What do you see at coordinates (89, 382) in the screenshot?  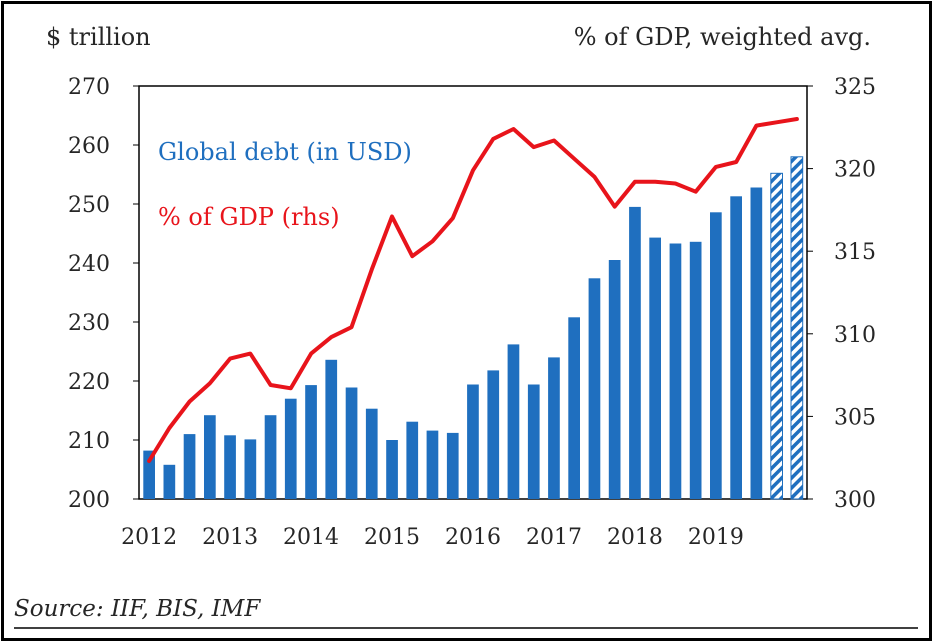 I see `left-tick-label: 220` at bounding box center [89, 382].